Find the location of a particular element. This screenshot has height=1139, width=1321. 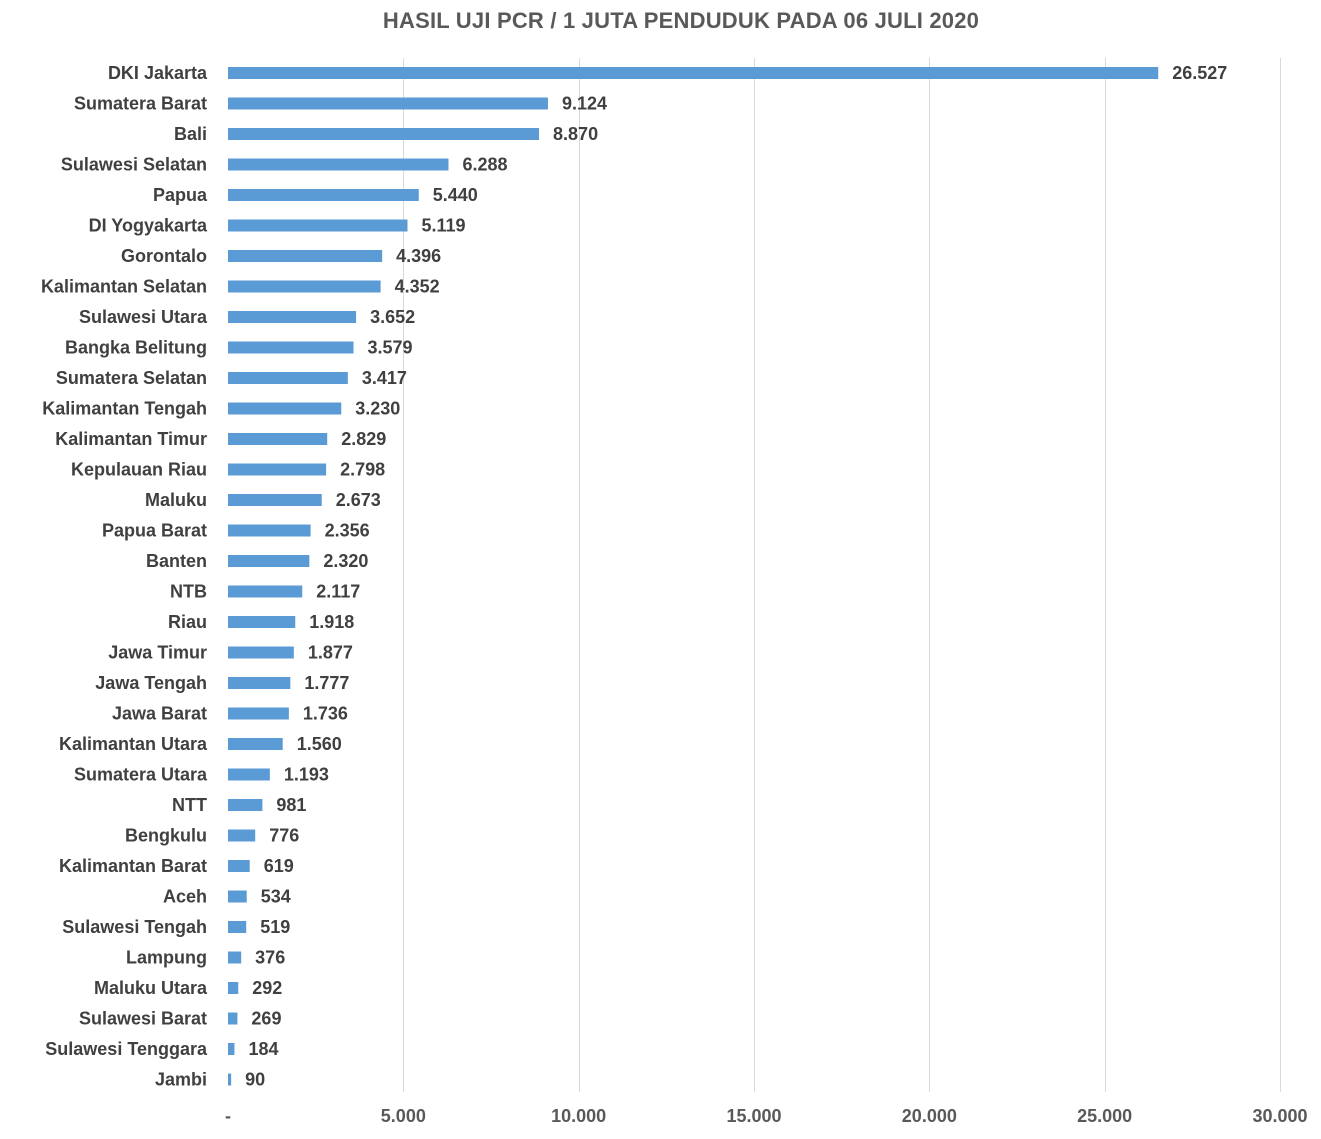

x-tick-label: 25.000 is located at coordinates (1104, 1116).